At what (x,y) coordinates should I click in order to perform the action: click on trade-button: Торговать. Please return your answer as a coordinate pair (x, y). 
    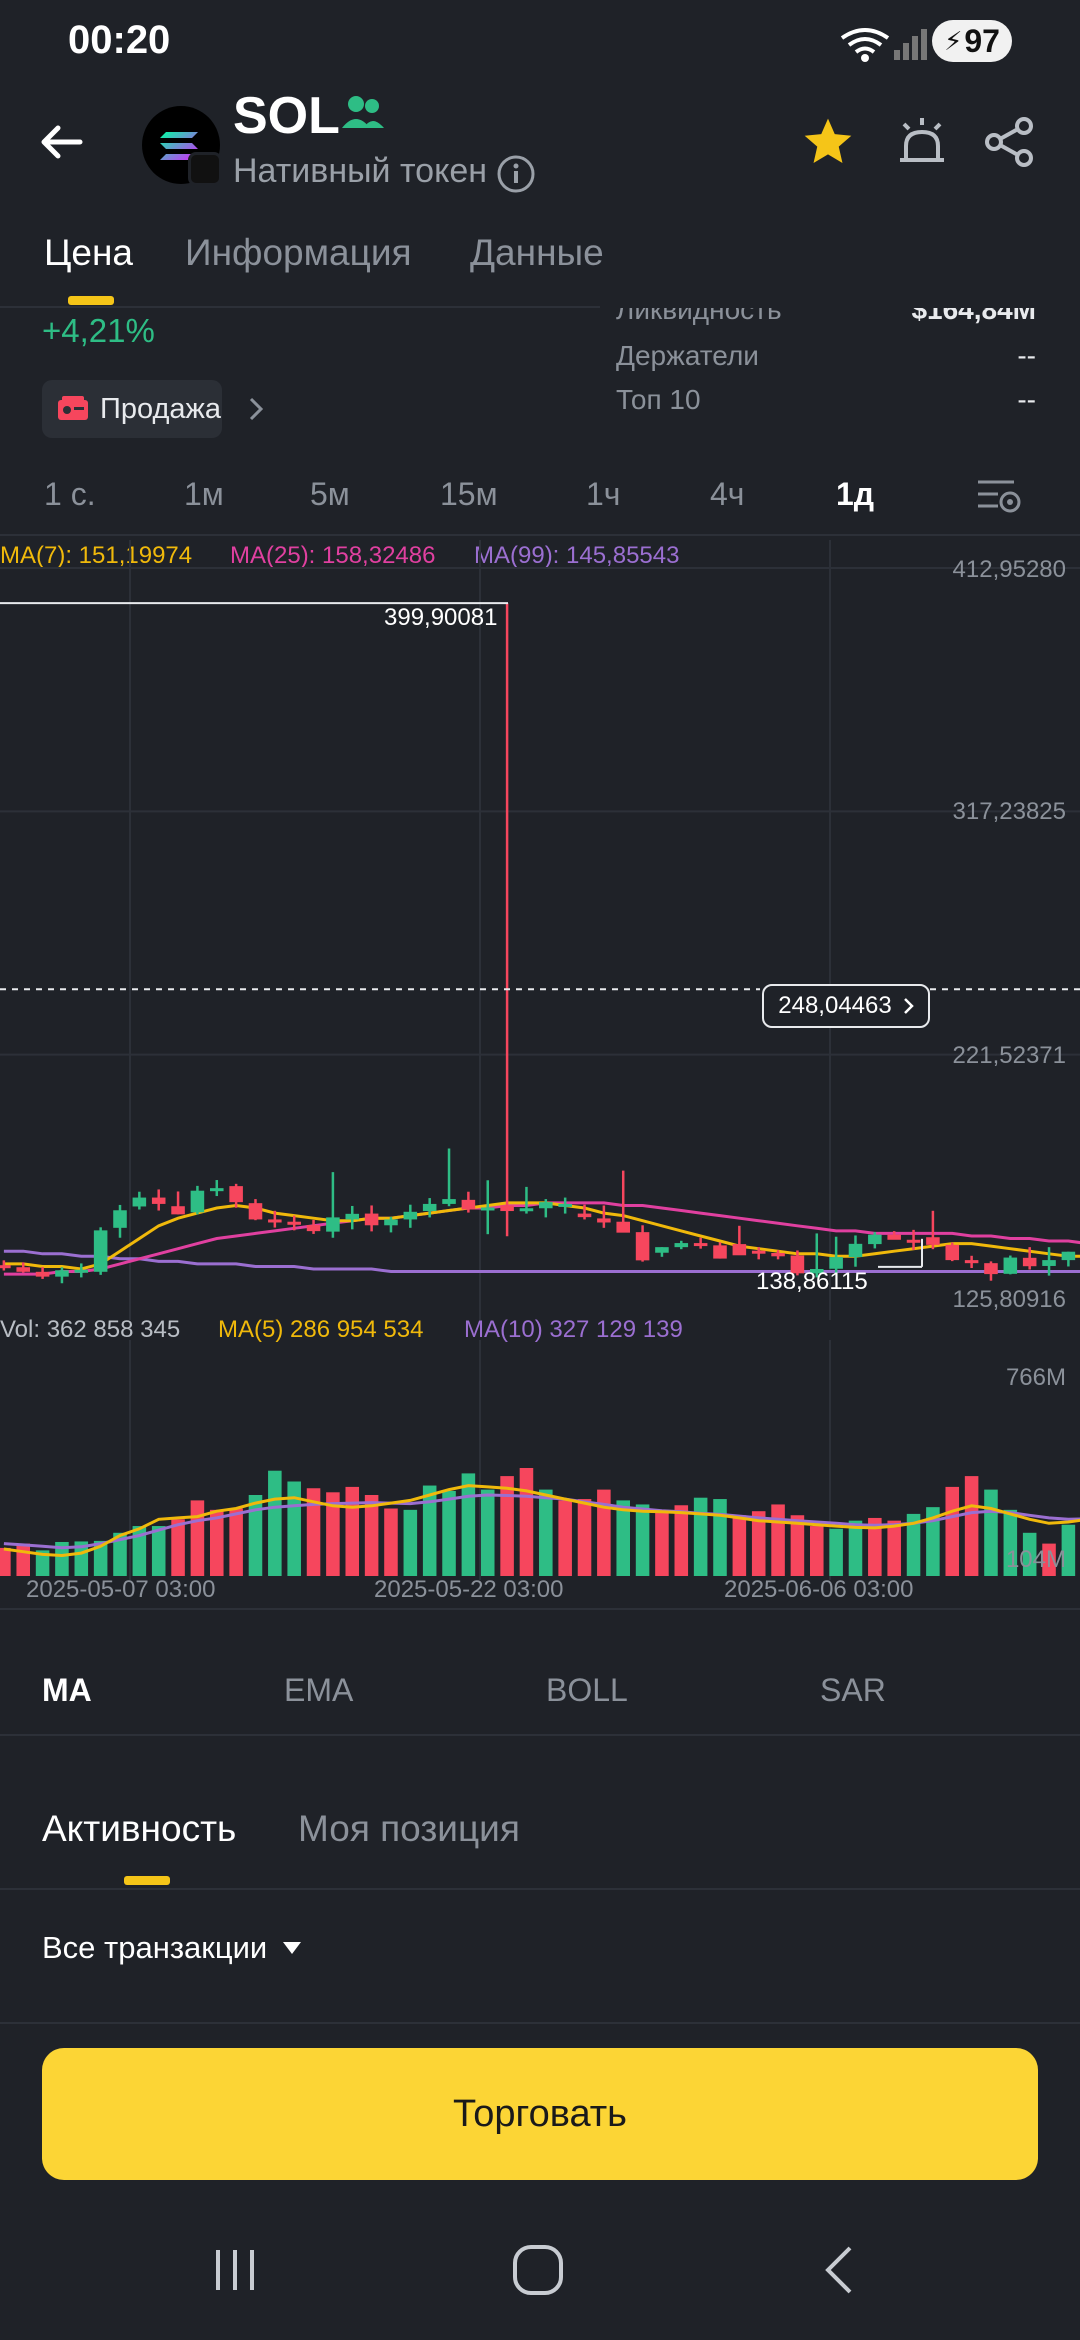
    Looking at the image, I should click on (540, 2114).